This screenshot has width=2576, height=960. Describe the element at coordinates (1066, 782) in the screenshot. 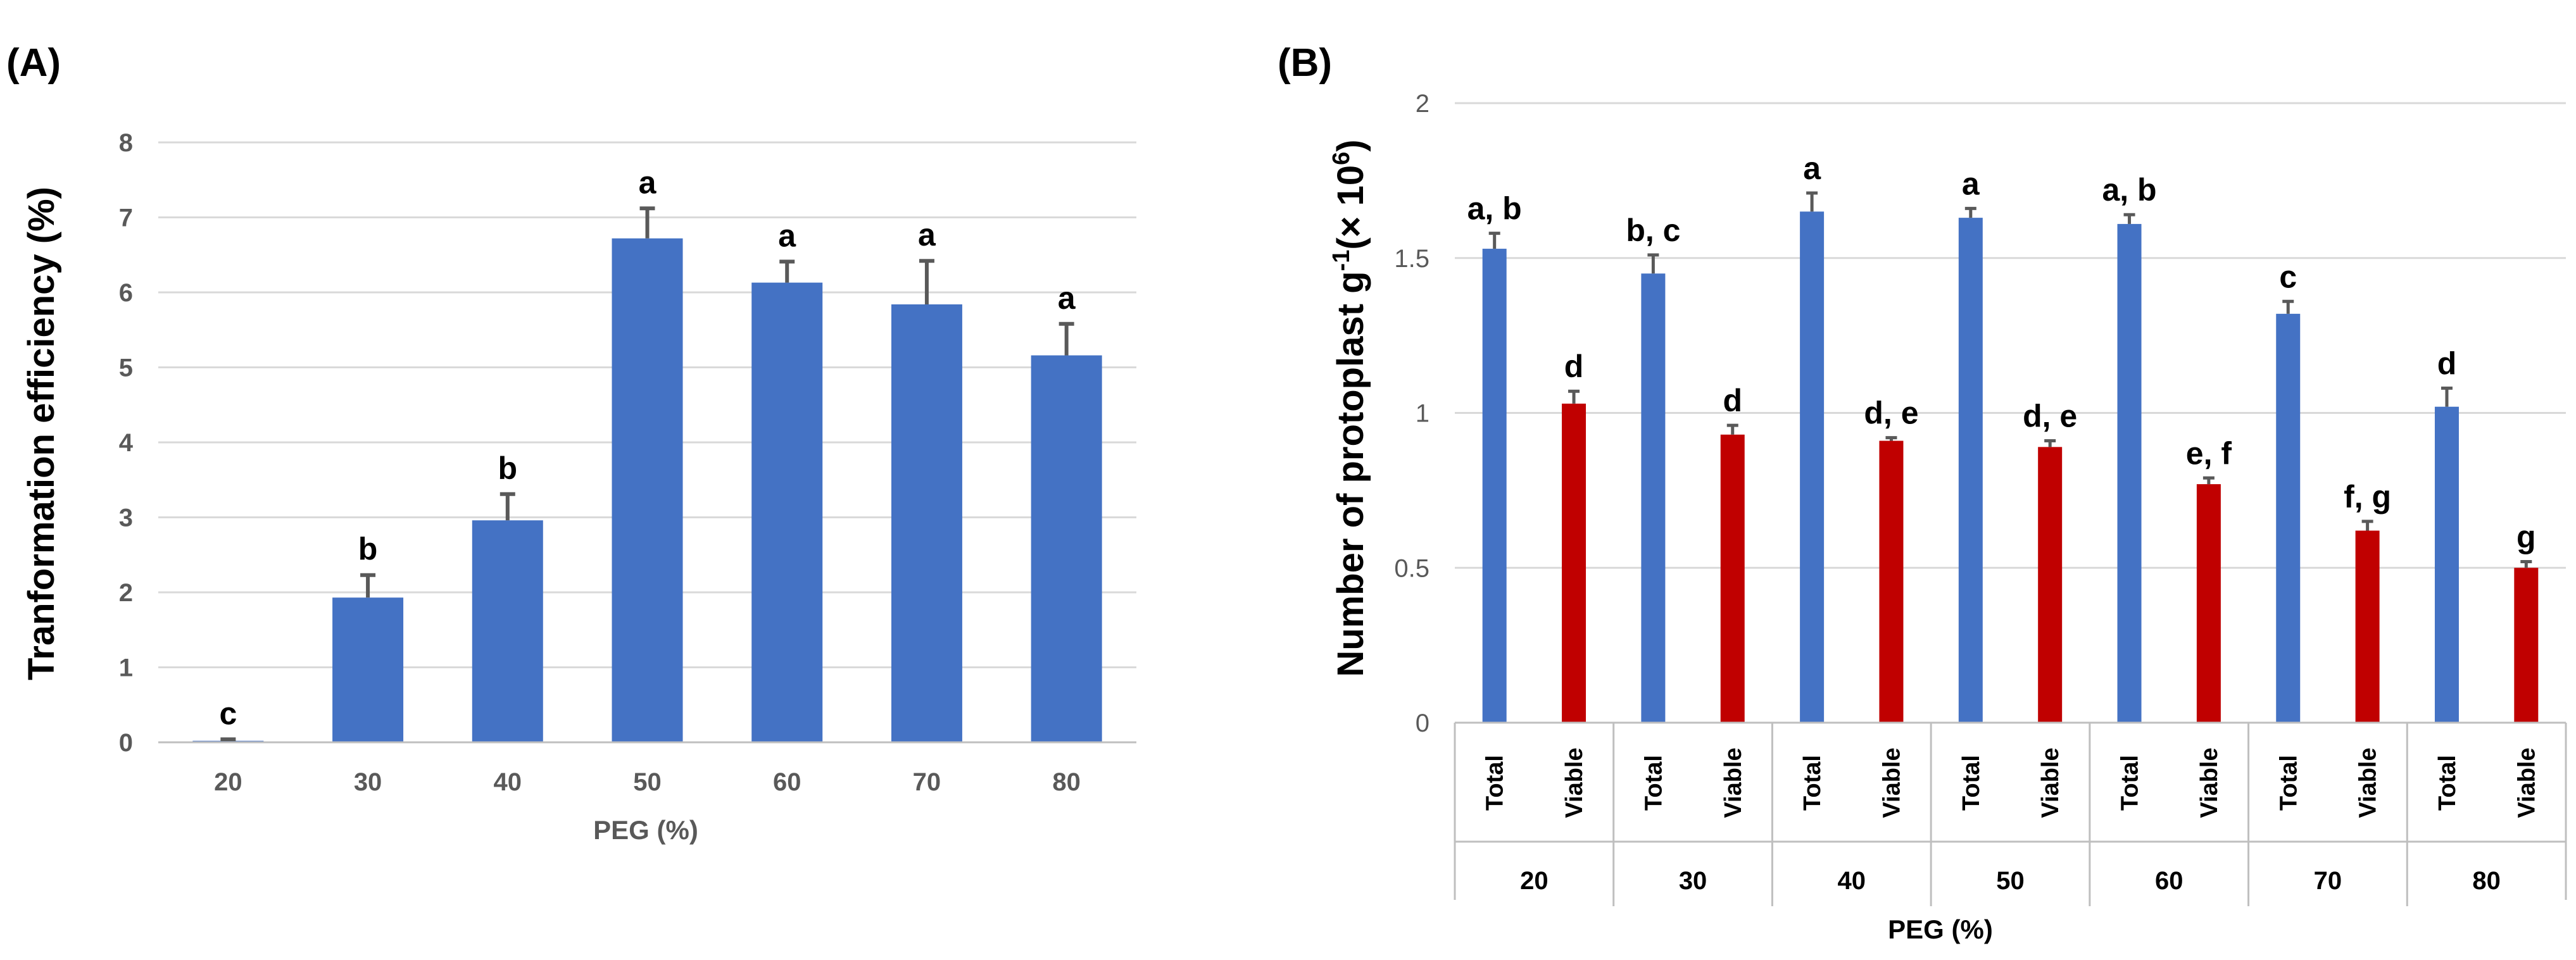

I see `xtick-a-80: 80` at that location.